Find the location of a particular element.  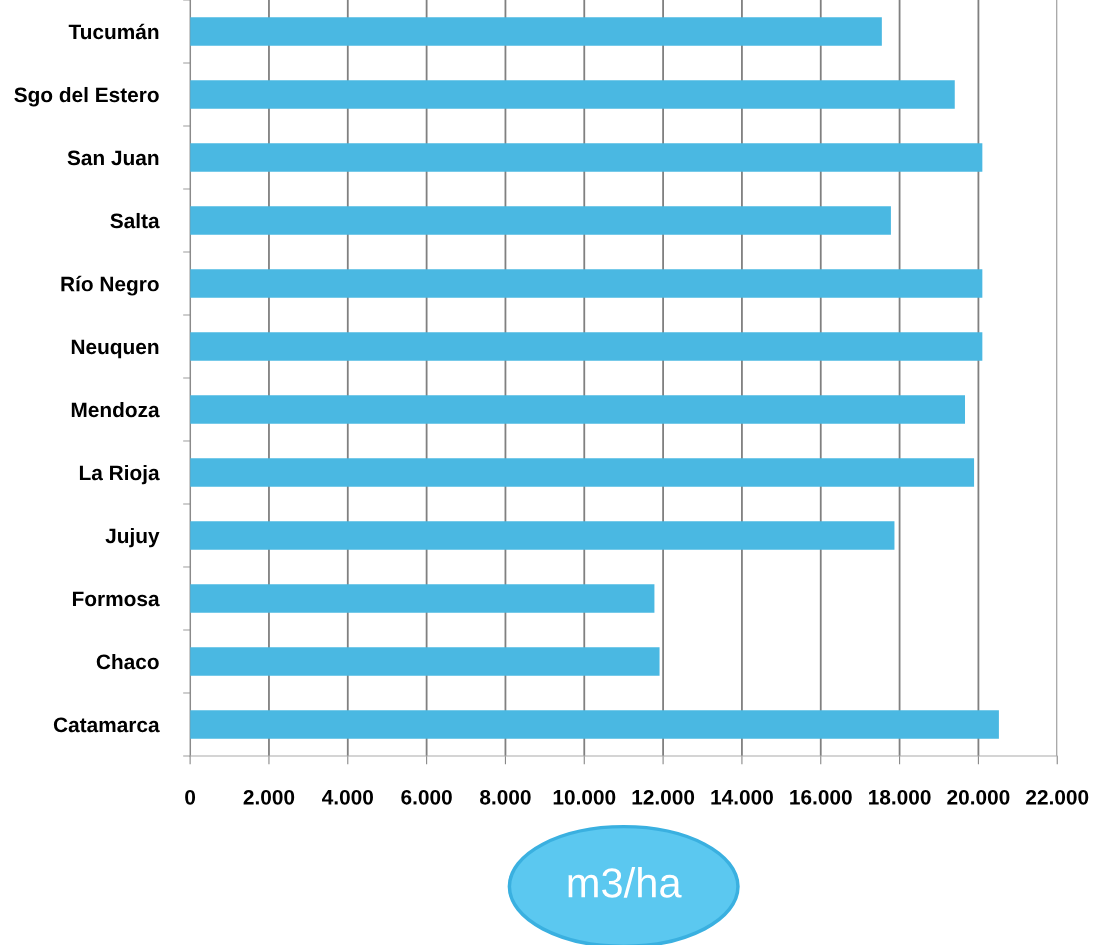

y-tick-label: Tucumán is located at coordinates (113, 31).